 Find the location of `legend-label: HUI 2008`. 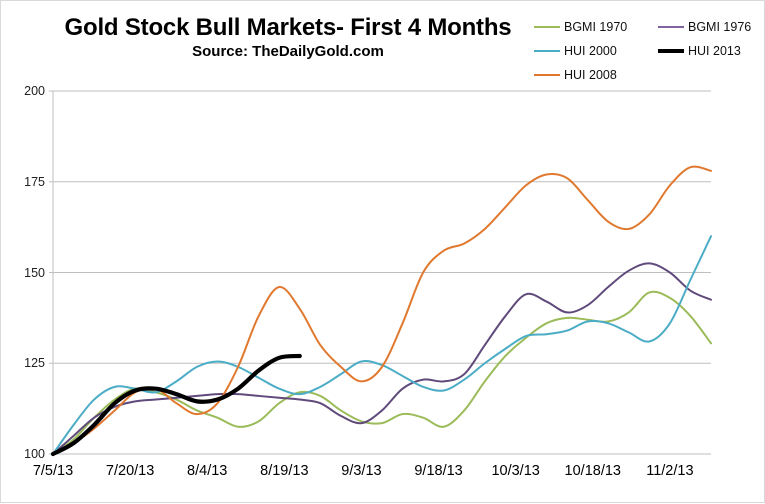

legend-label: HUI 2008 is located at coordinates (590, 75).